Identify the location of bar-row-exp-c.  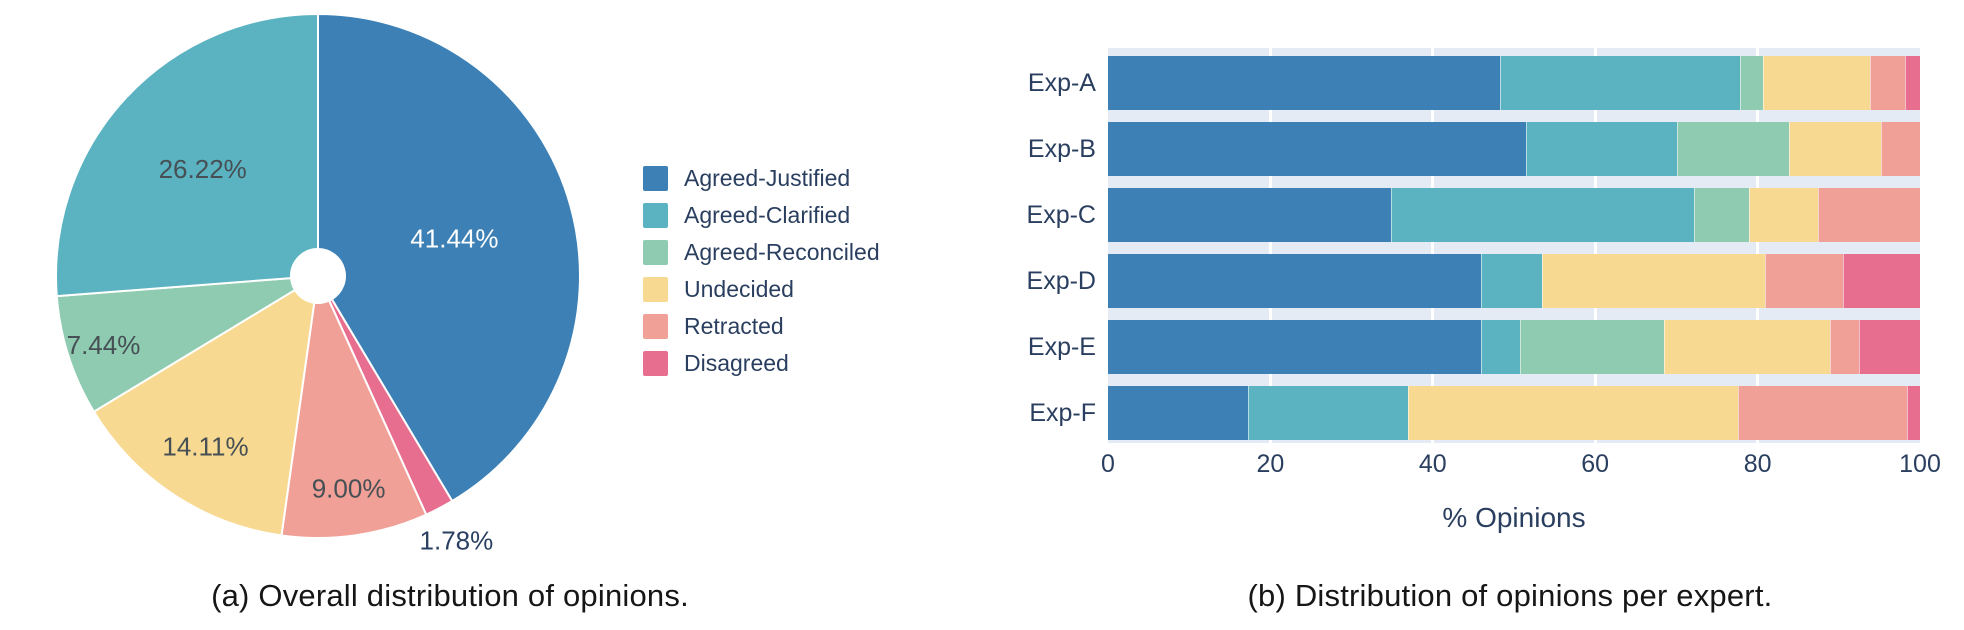
(1514, 215).